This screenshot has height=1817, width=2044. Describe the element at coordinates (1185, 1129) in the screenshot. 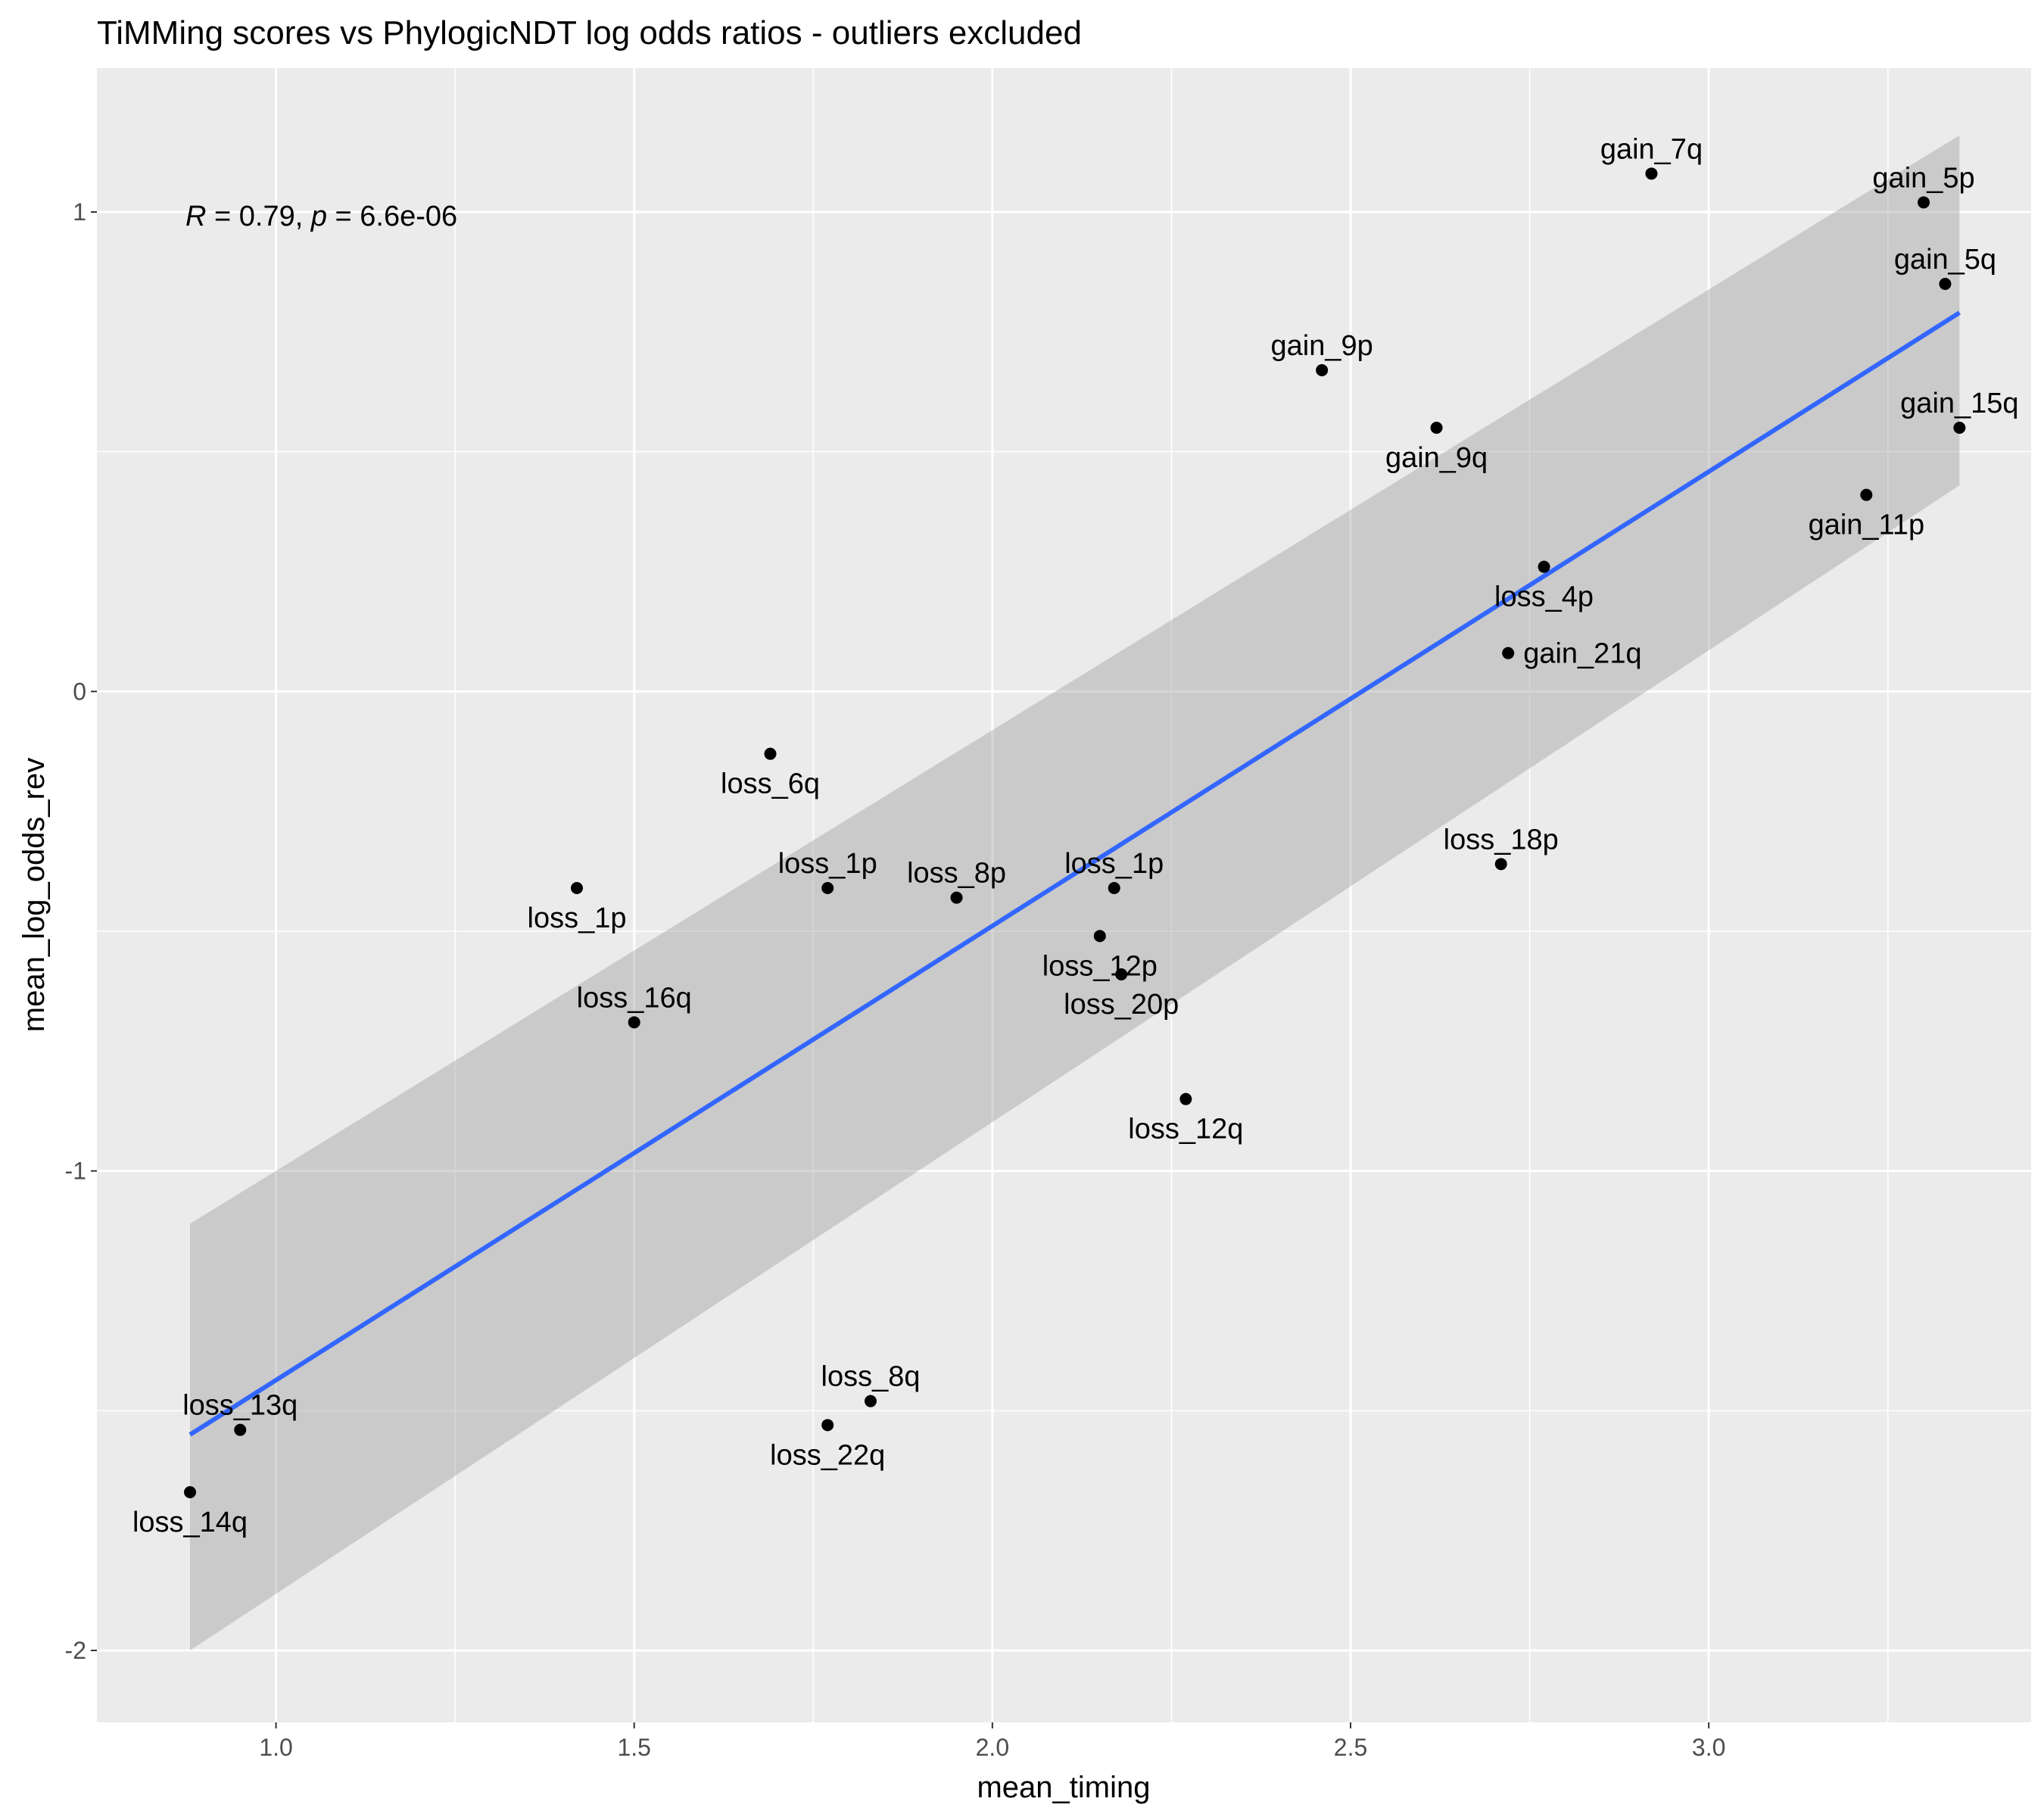

I see `point-label: loss_12q` at that location.